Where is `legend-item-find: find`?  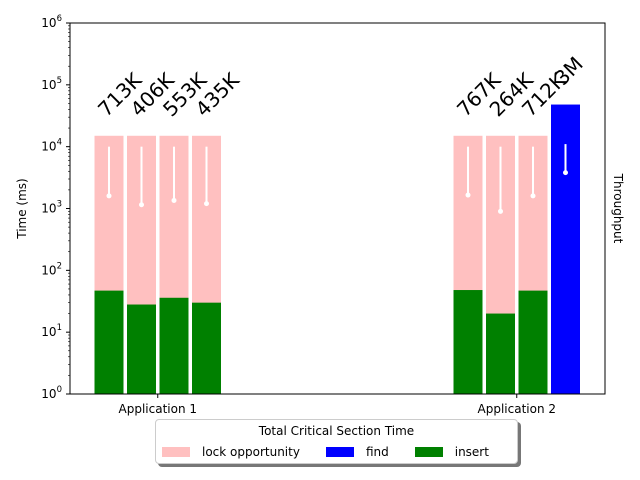 legend-item-find: find is located at coordinates (357, 452).